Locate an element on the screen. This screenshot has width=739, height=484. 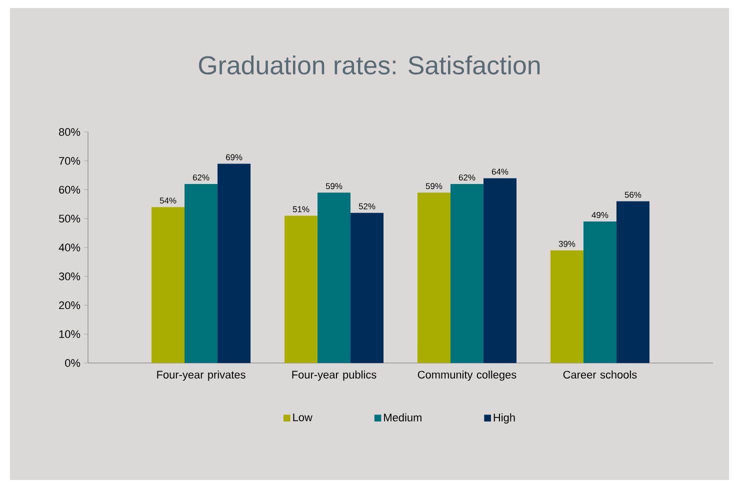
chart-title: Graduation rates: Satisfaction is located at coordinates (369, 65).